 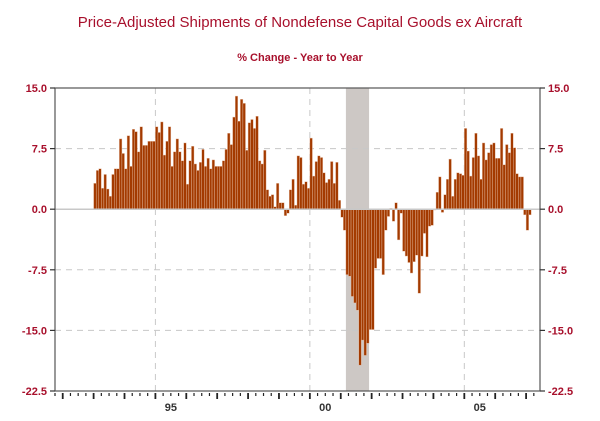 What do you see at coordinates (555, 210) in the screenshot?
I see `y-tick-label-right: 0.0` at bounding box center [555, 210].